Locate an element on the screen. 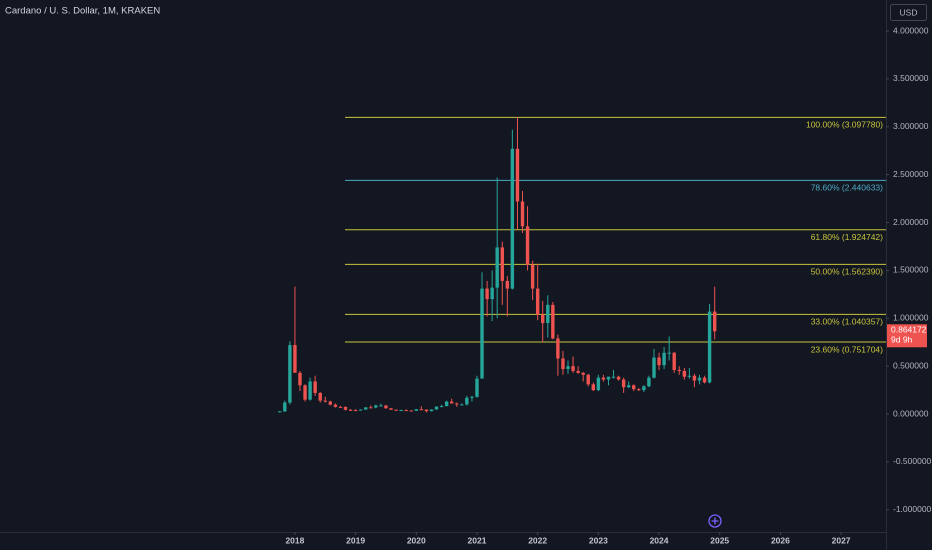 The height and width of the screenshot is (550, 932). countdown-label: 9d 9h is located at coordinates (902, 340).